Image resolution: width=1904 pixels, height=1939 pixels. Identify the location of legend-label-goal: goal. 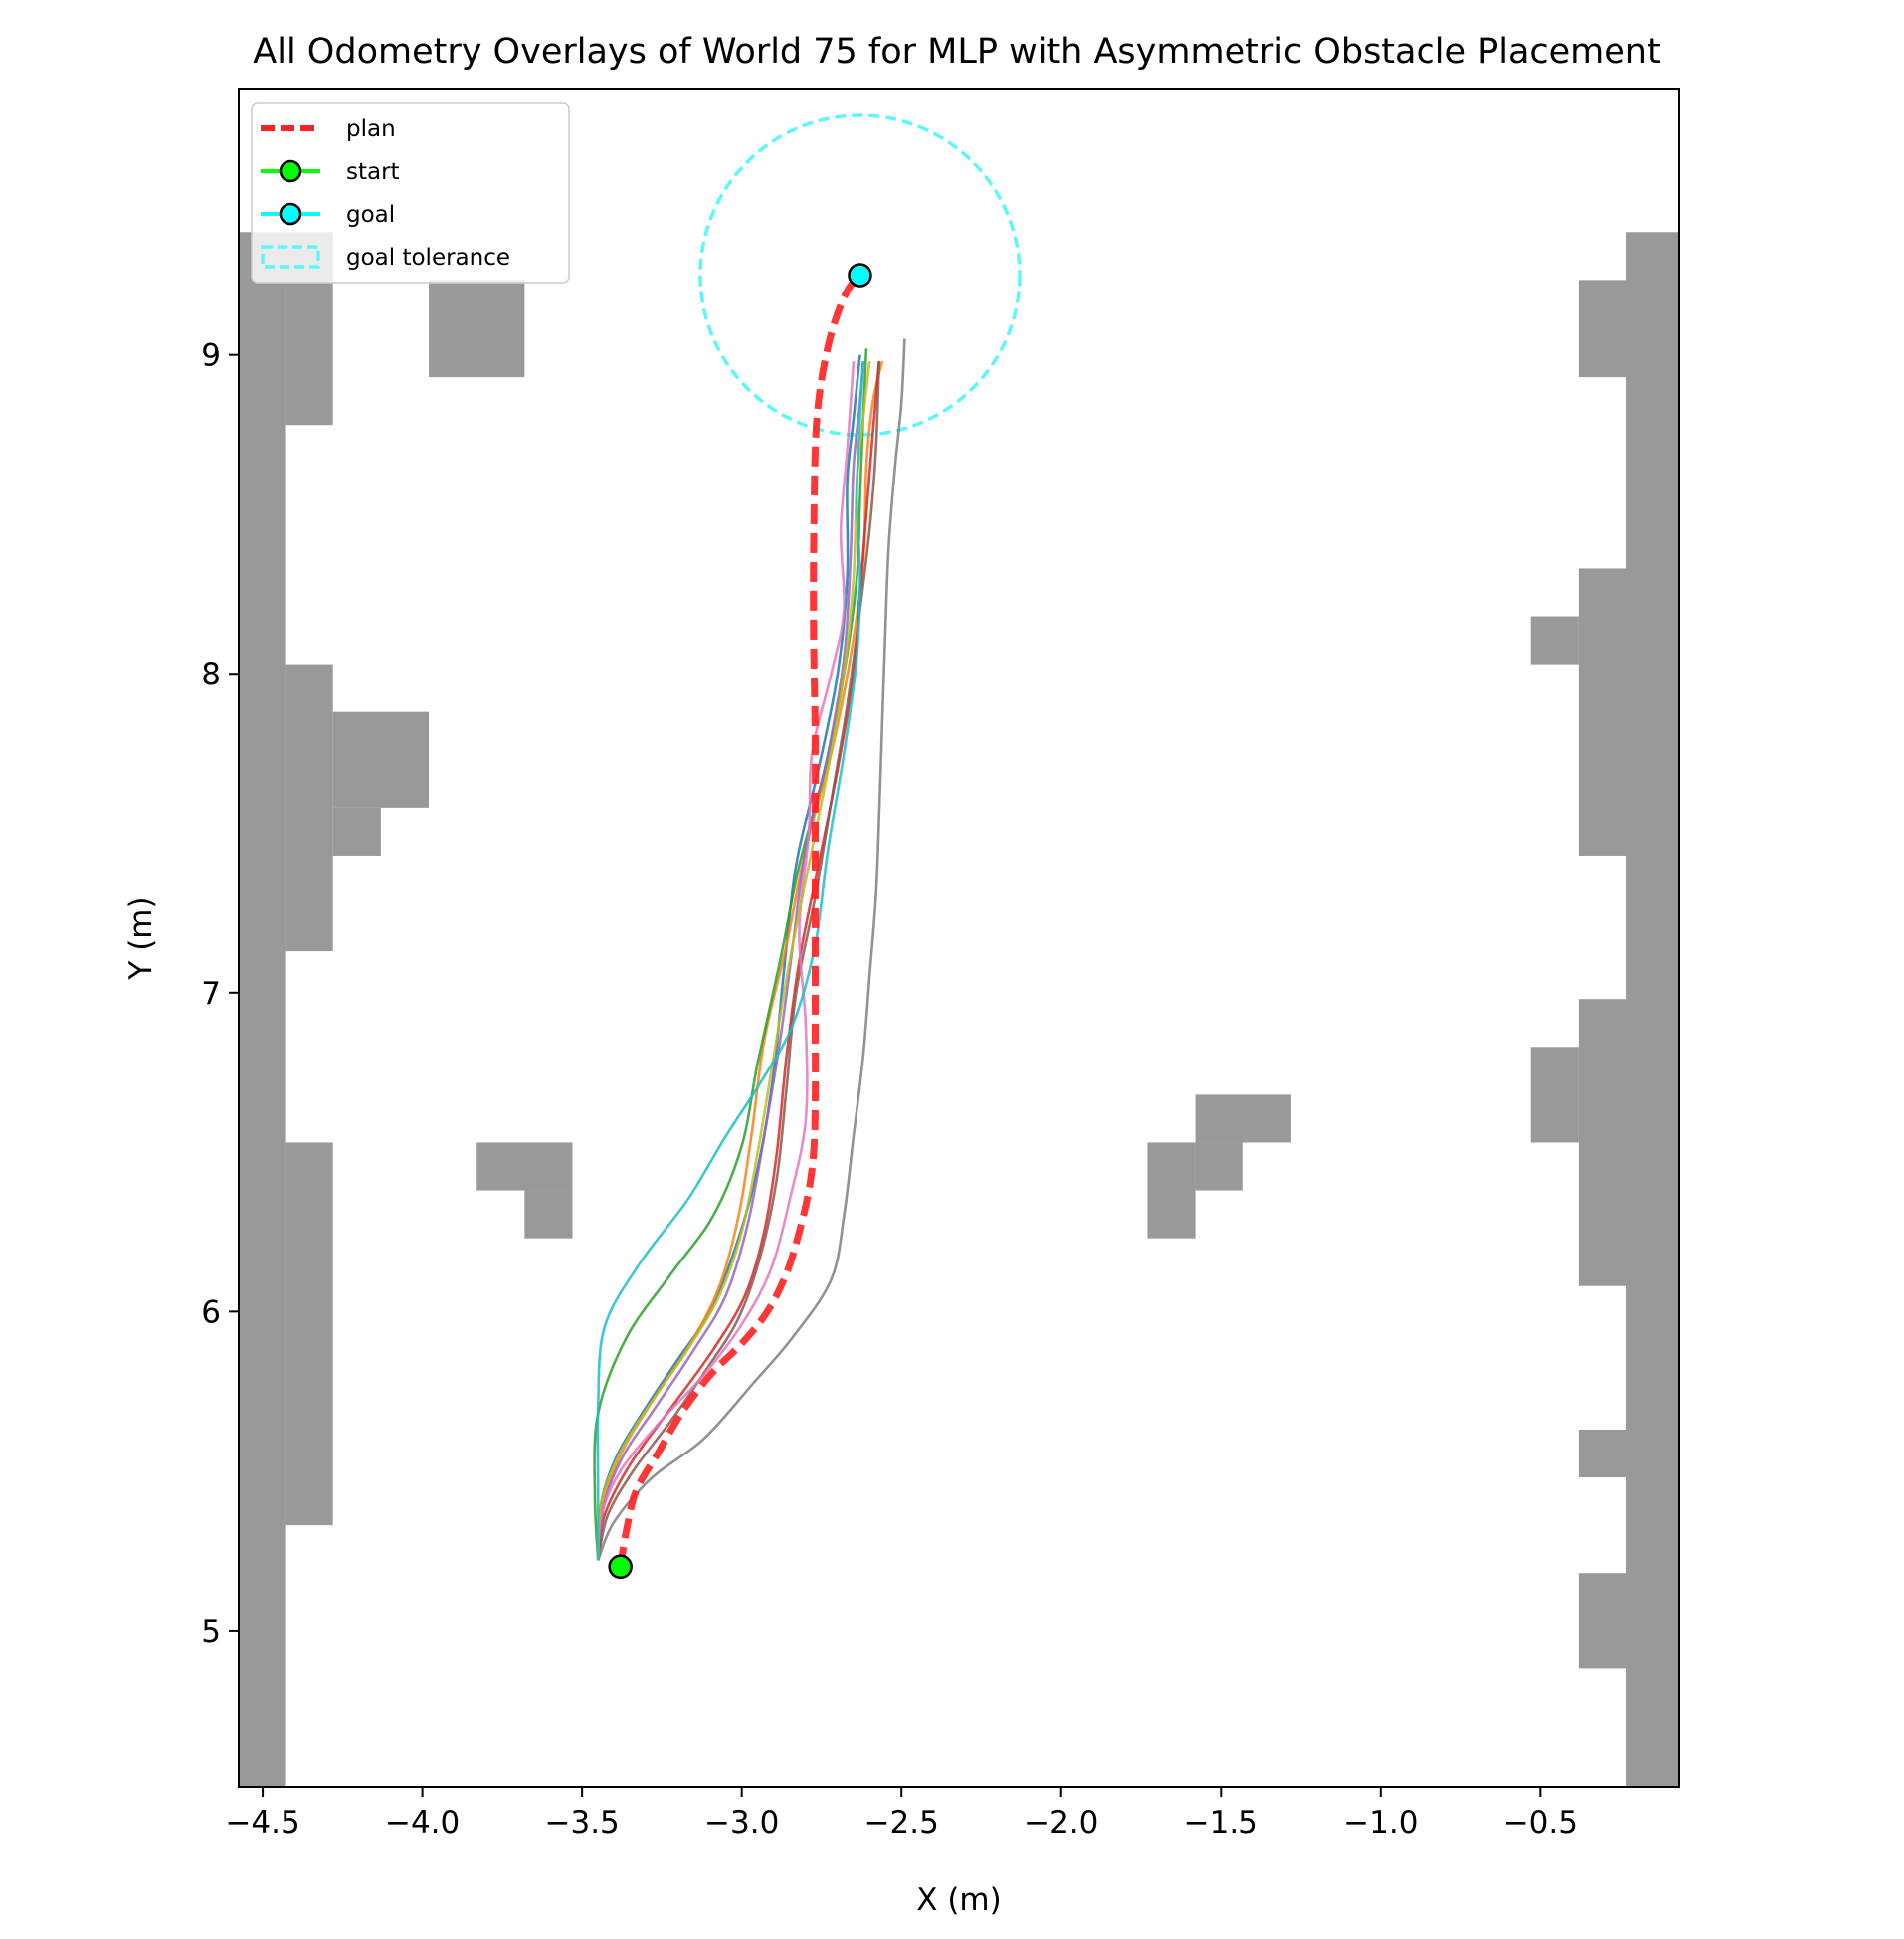
(370, 215).